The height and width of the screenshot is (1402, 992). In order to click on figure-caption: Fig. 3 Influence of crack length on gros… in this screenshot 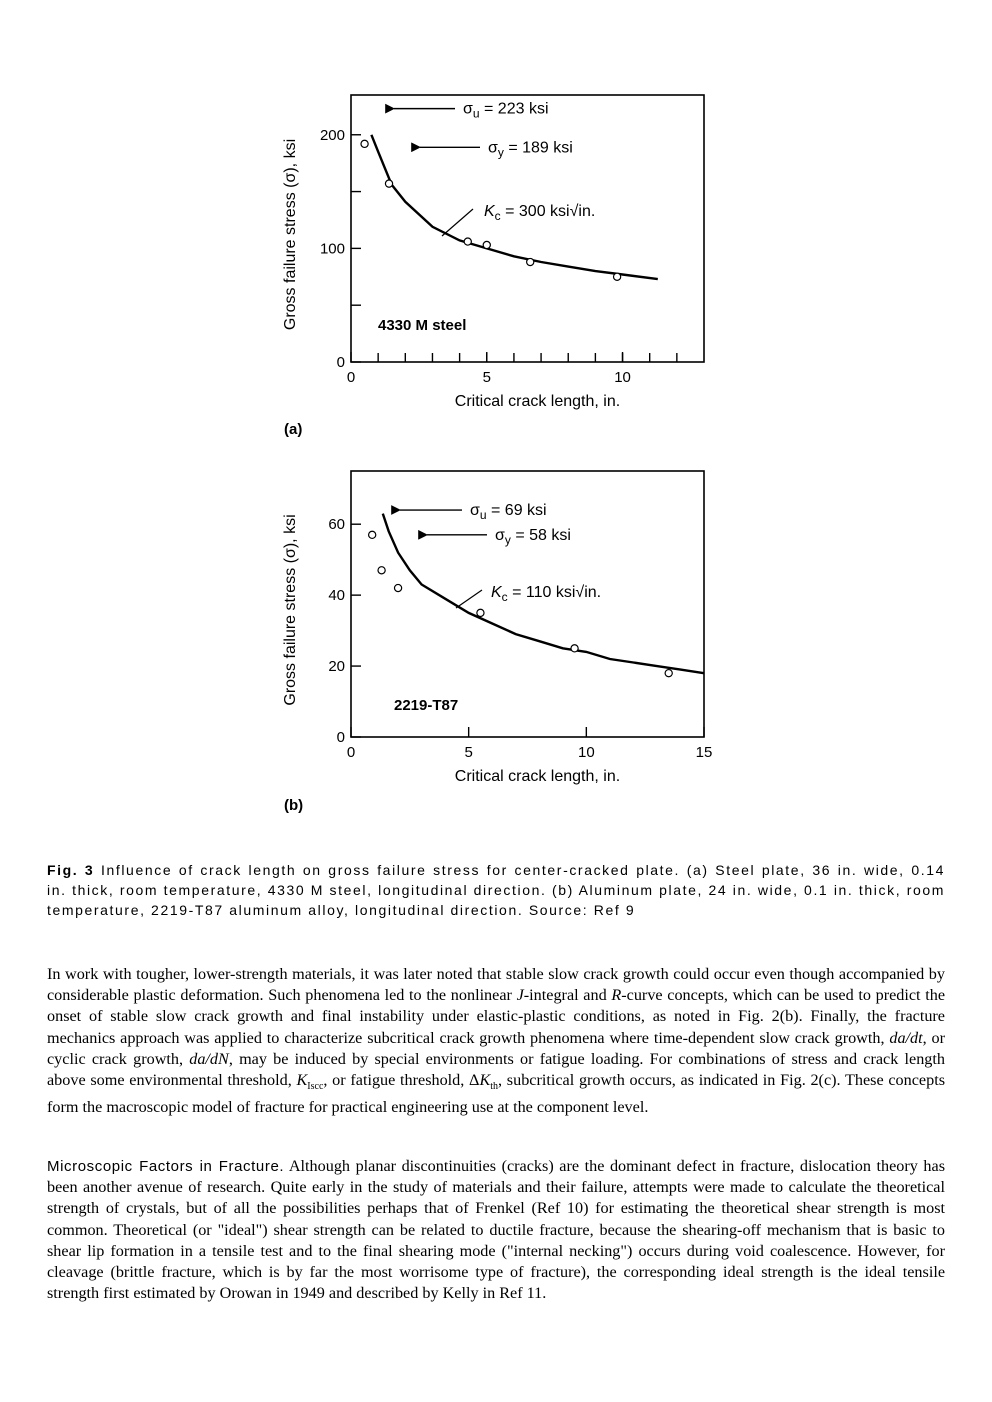, I will do `click(496, 890)`.